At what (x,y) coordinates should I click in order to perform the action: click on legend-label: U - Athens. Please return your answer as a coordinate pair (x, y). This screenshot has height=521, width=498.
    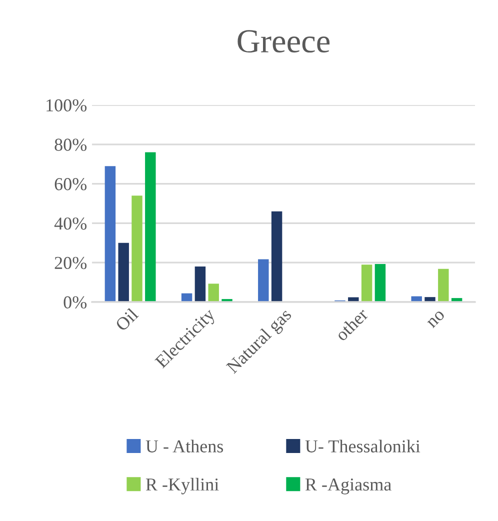
    Looking at the image, I should click on (185, 446).